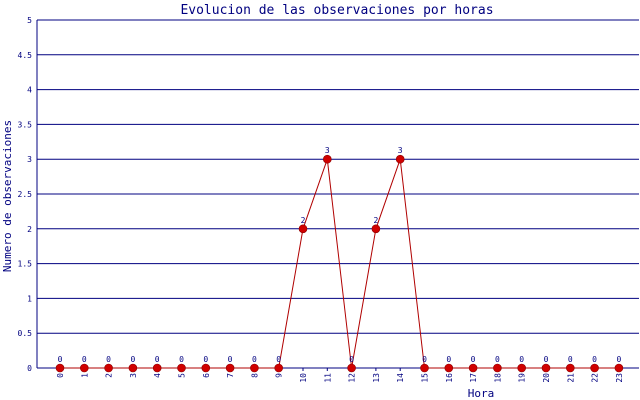 The image size is (640, 400). What do you see at coordinates (60, 375) in the screenshot?
I see `x-tick-label: 0` at bounding box center [60, 375].